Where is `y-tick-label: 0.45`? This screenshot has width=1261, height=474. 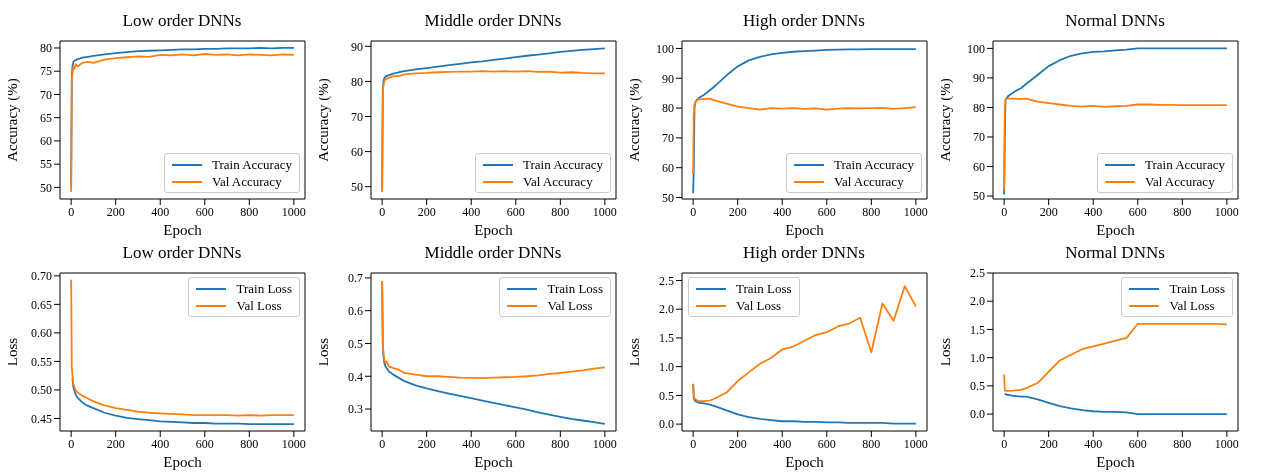 y-tick-label: 0.45 is located at coordinates (41, 418).